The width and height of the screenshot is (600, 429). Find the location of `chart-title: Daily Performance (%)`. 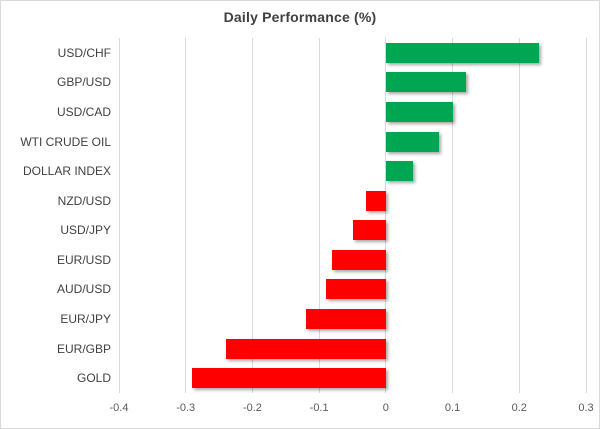

chart-title: Daily Performance (%) is located at coordinates (300, 17).